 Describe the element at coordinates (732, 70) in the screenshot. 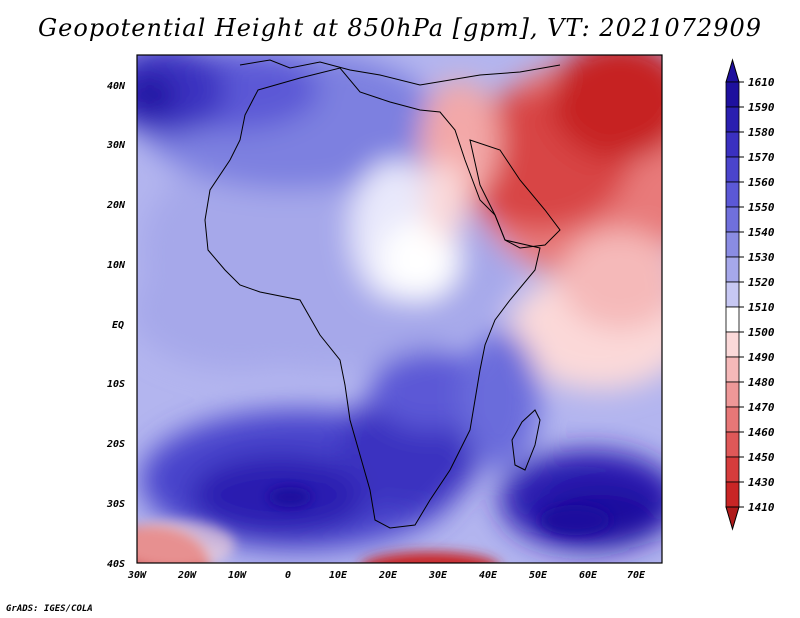

I see `colorbar-top-arrow` at that location.